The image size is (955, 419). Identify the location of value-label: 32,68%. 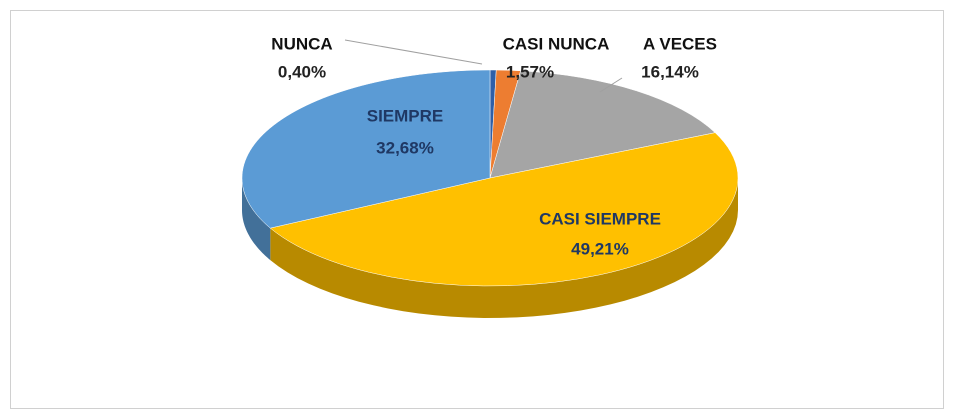
(405, 147).